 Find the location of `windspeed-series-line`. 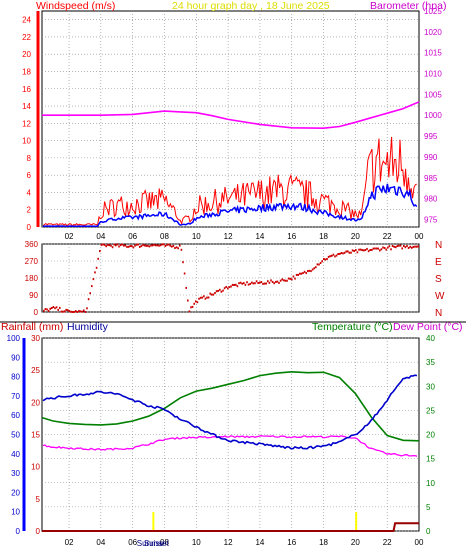

windspeed-series-line is located at coordinates (230, 205).